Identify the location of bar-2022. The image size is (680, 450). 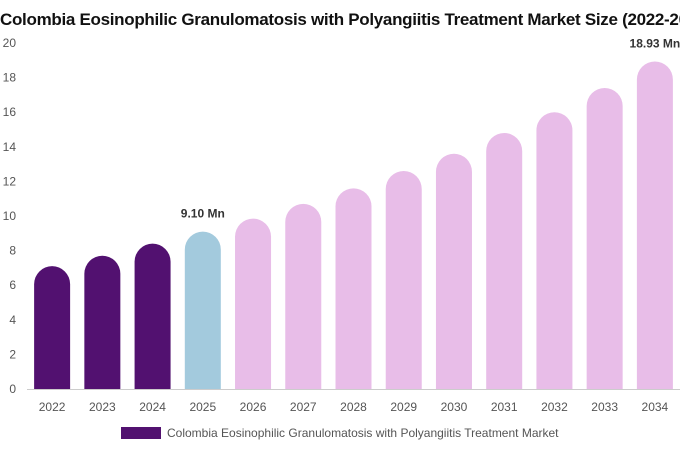
(52, 327).